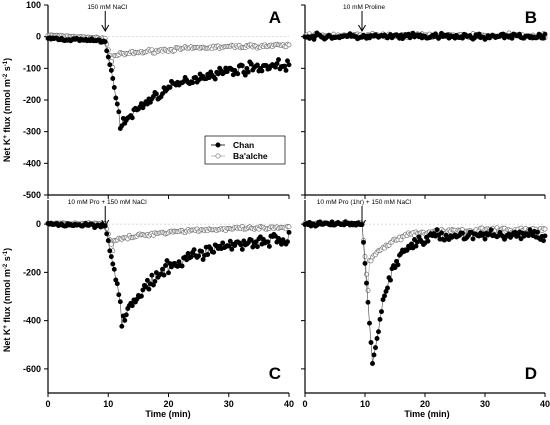 This screenshot has width=550, height=425. I want to click on x-tick-label: 40, so click(289, 404).